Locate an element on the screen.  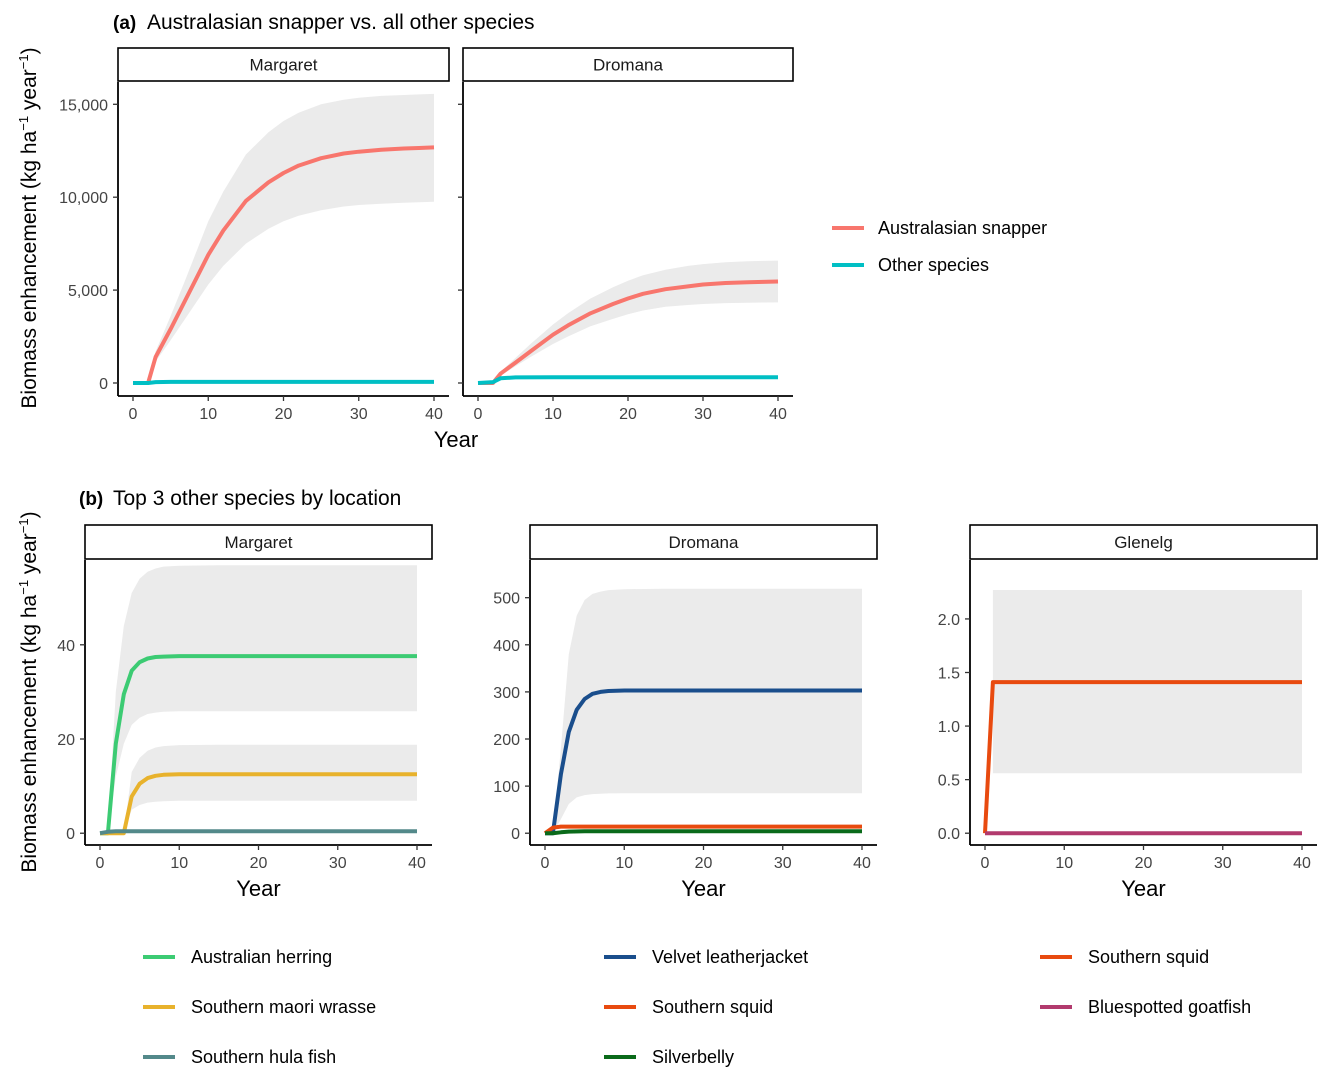
panel-a-dromana-strip is located at coordinates (628, 64).